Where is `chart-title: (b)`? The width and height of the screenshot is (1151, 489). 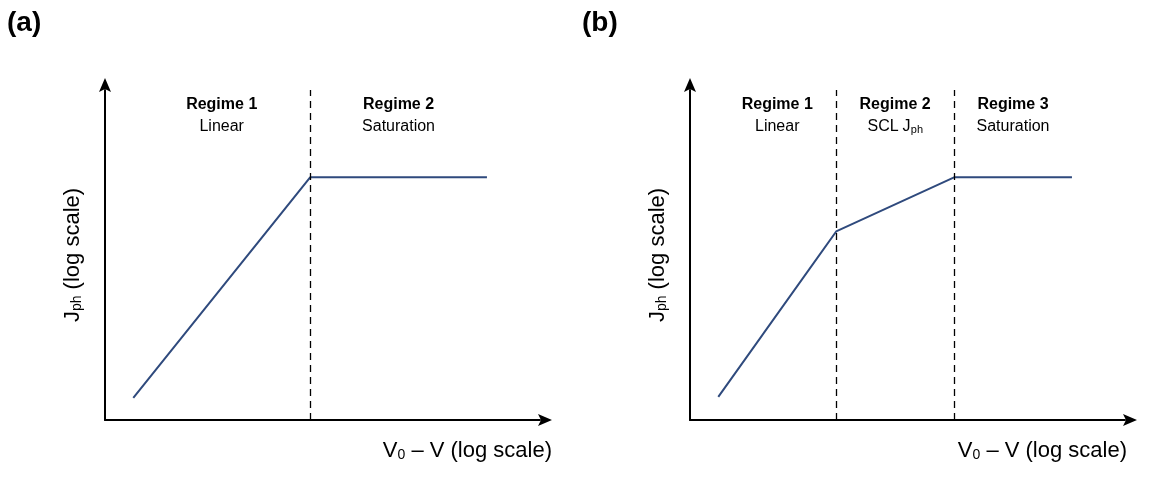
chart-title: (b) is located at coordinates (600, 21).